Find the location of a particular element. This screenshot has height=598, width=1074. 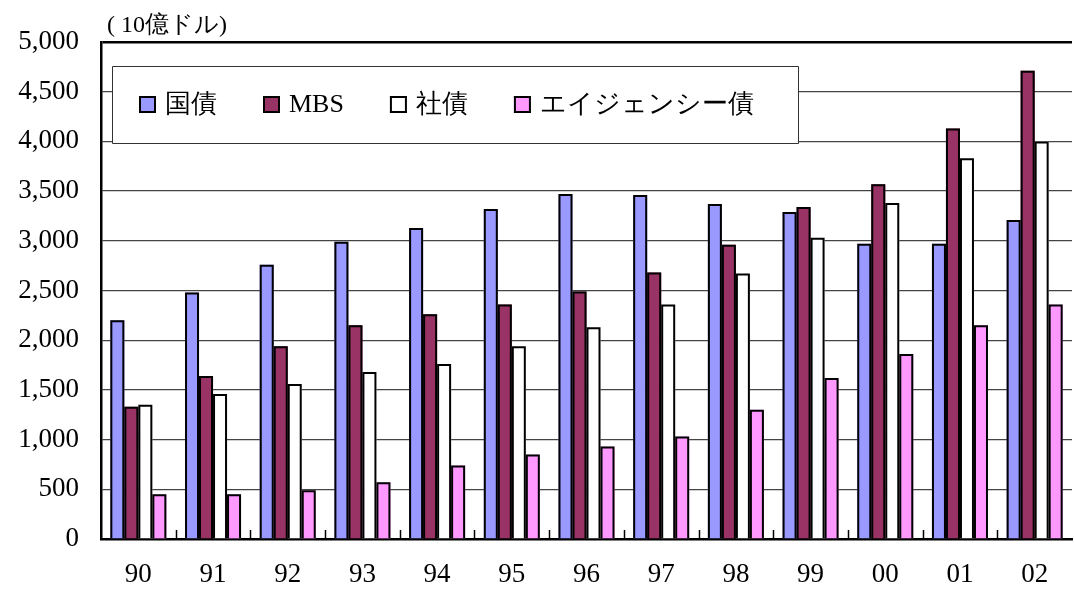

legend-label: MBS is located at coordinates (316, 104).